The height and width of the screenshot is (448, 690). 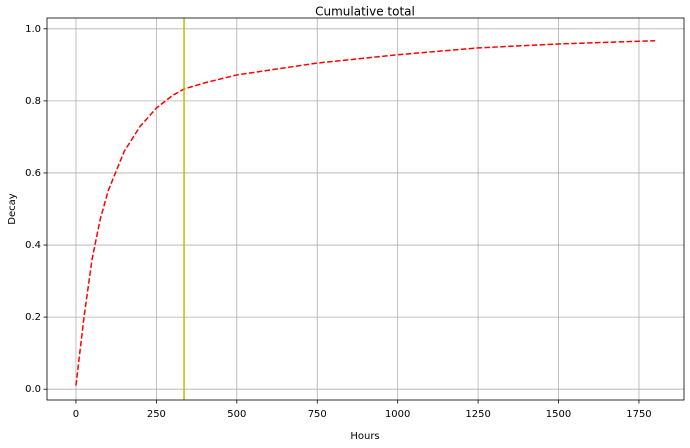 I want to click on y-axis-label: Decay, so click(x=12, y=208).